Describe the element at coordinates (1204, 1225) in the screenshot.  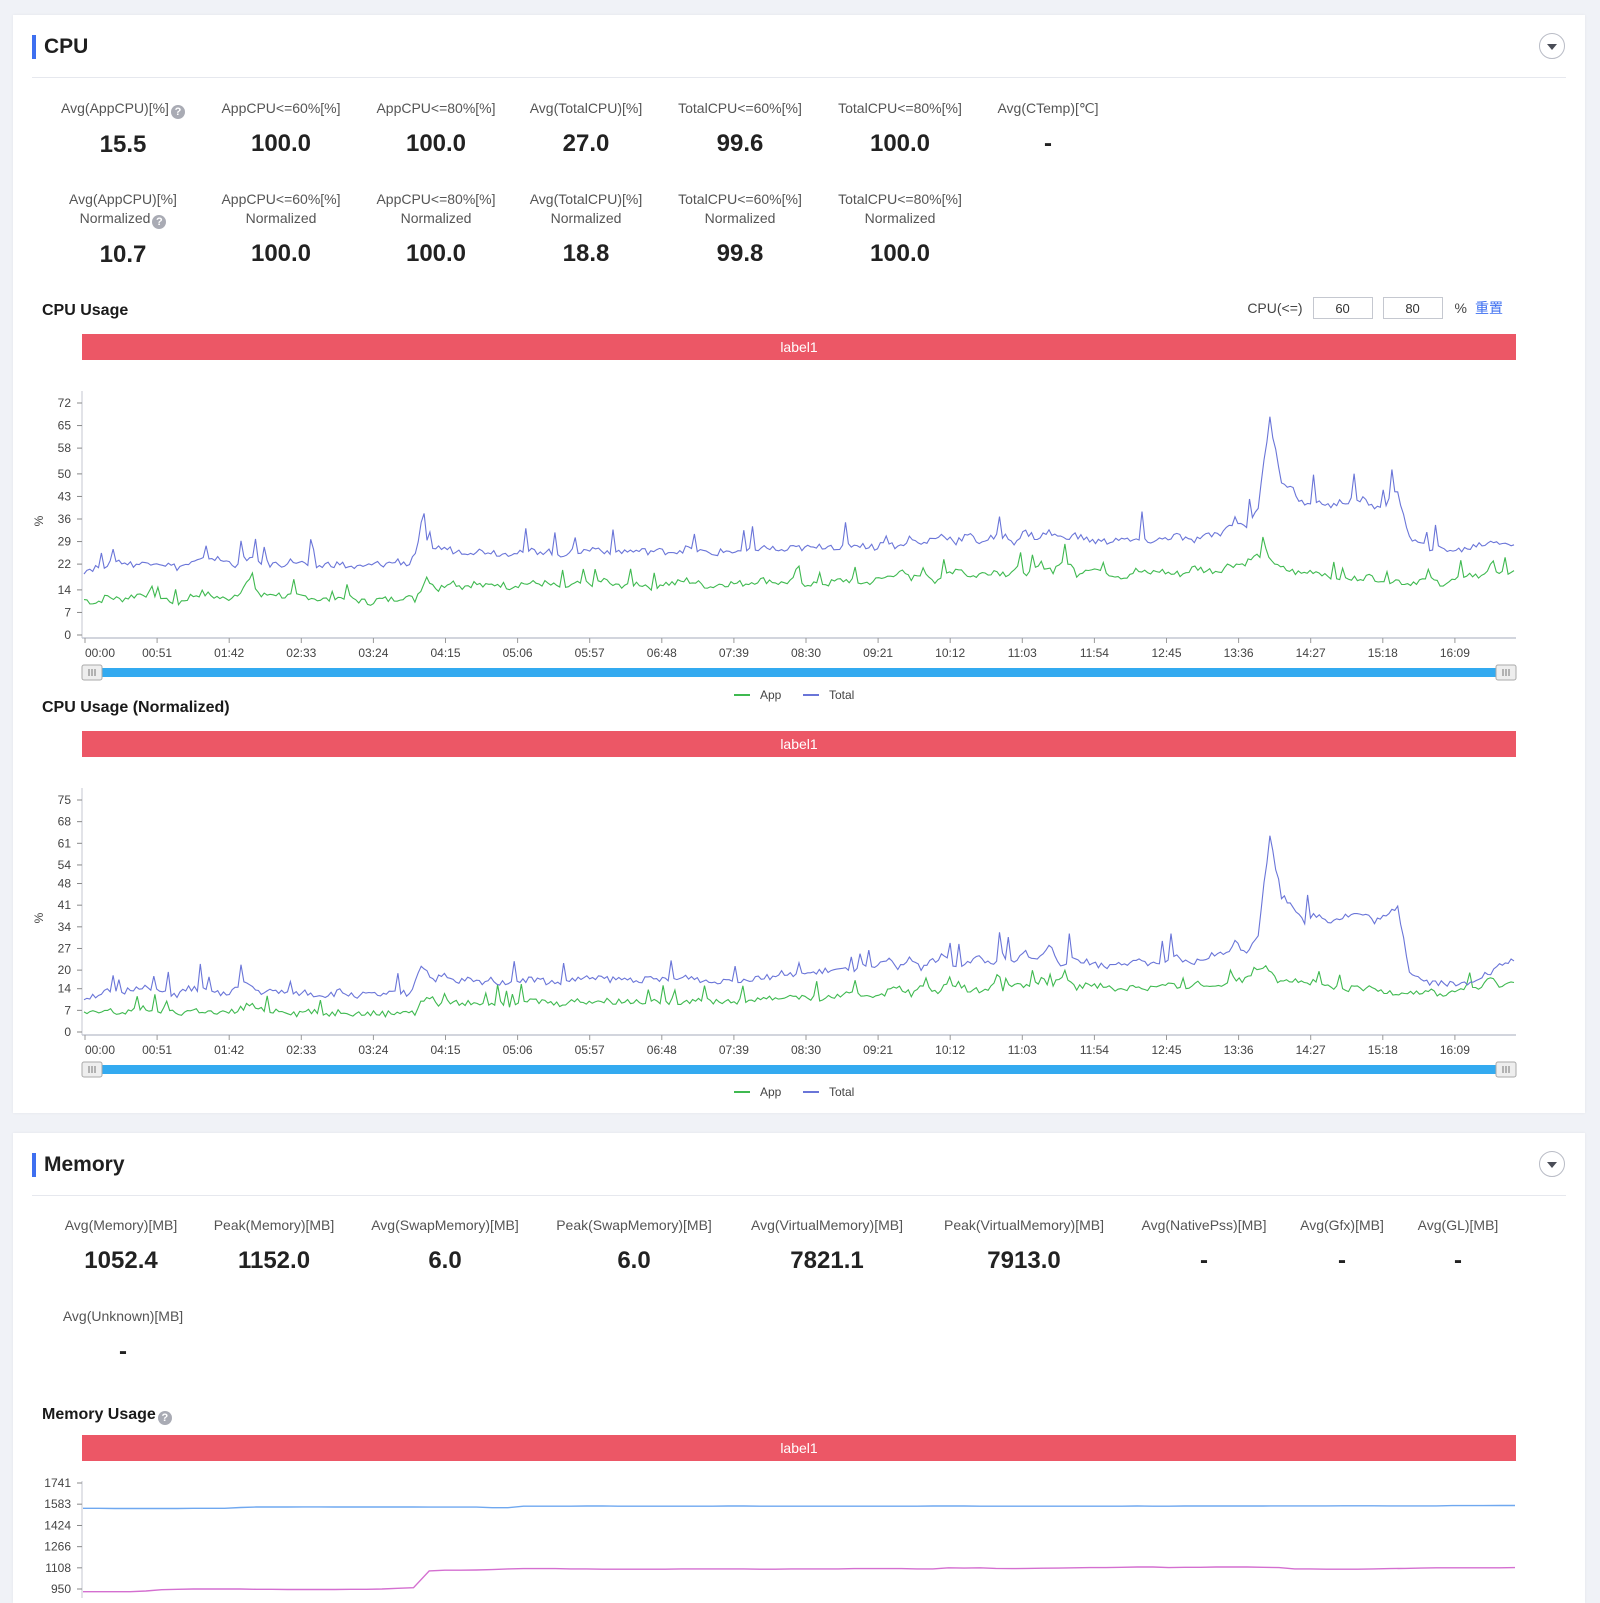
I see `metric-label-text: Avg(NativePss)[MB]` at that location.